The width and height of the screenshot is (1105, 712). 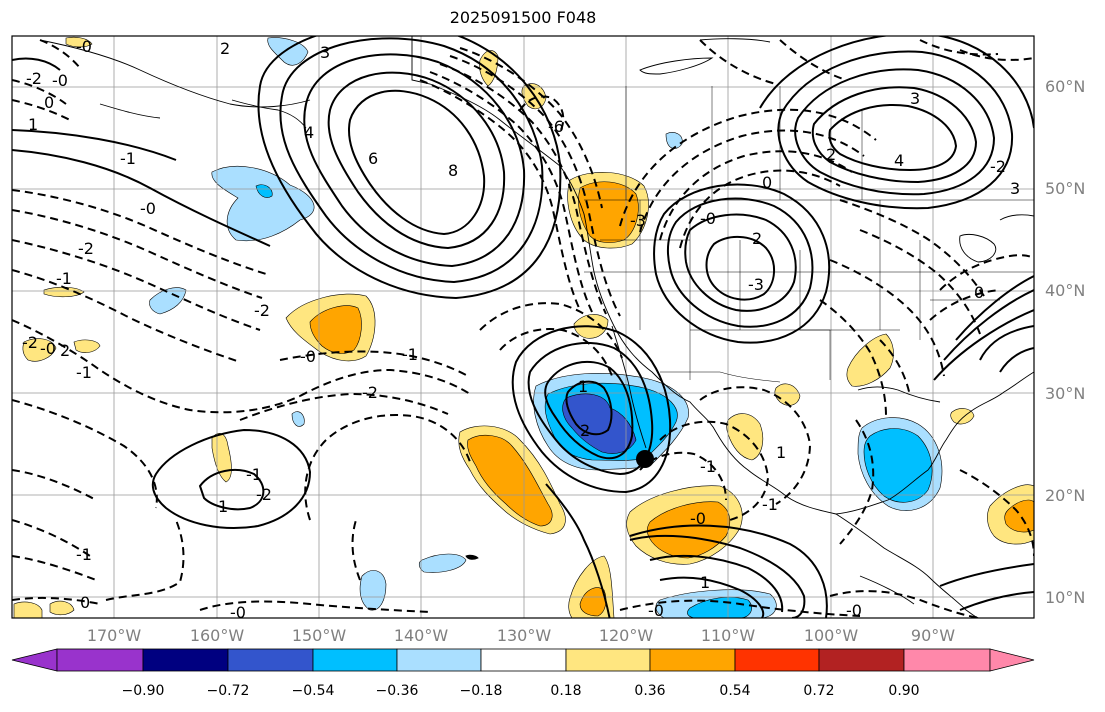 I want to click on map-title: 2025091500 F048, so click(x=523, y=17).